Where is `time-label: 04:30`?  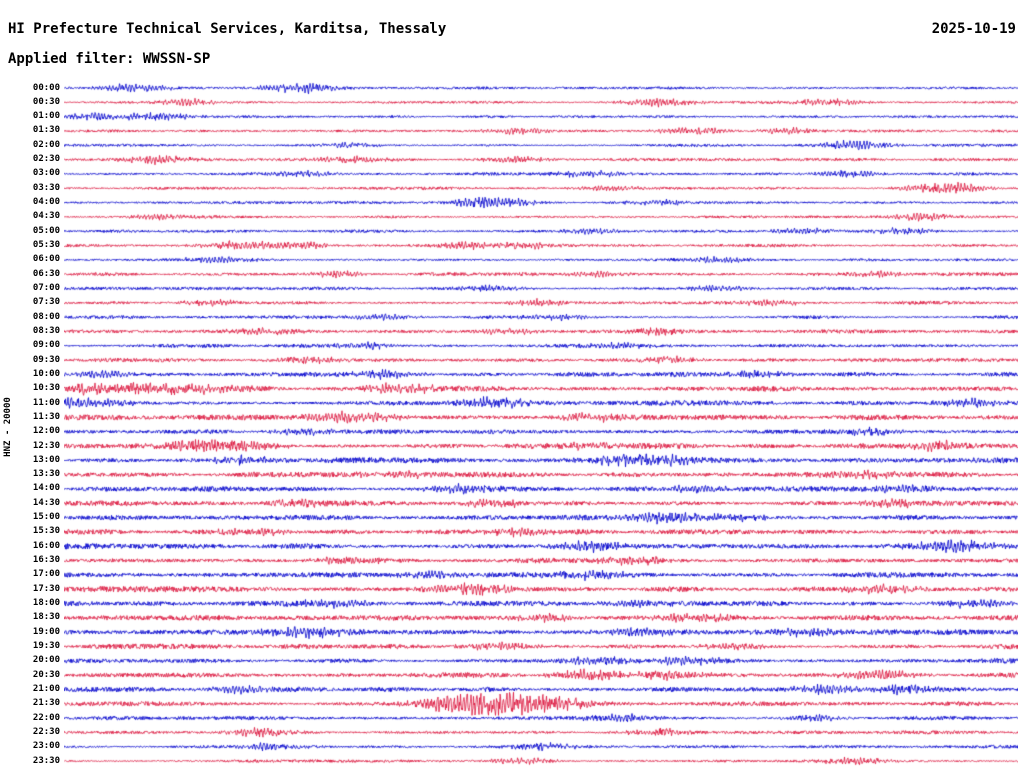
time-label: 04:30 is located at coordinates (46, 216).